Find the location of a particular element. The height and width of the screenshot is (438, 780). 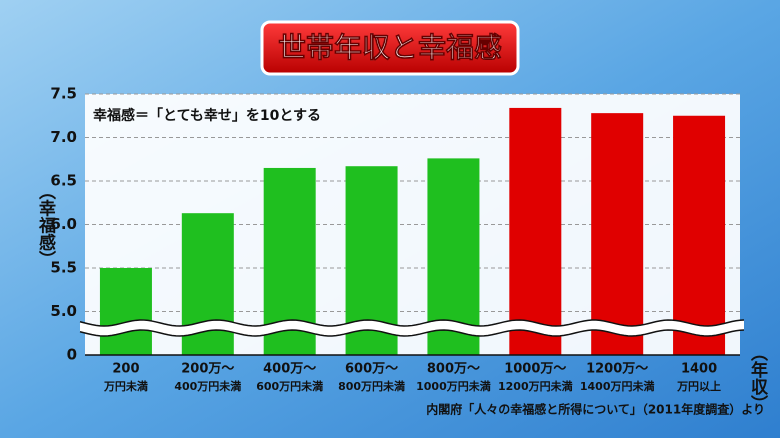

y-axis-label: （幸福感） is located at coordinates (46, 225).